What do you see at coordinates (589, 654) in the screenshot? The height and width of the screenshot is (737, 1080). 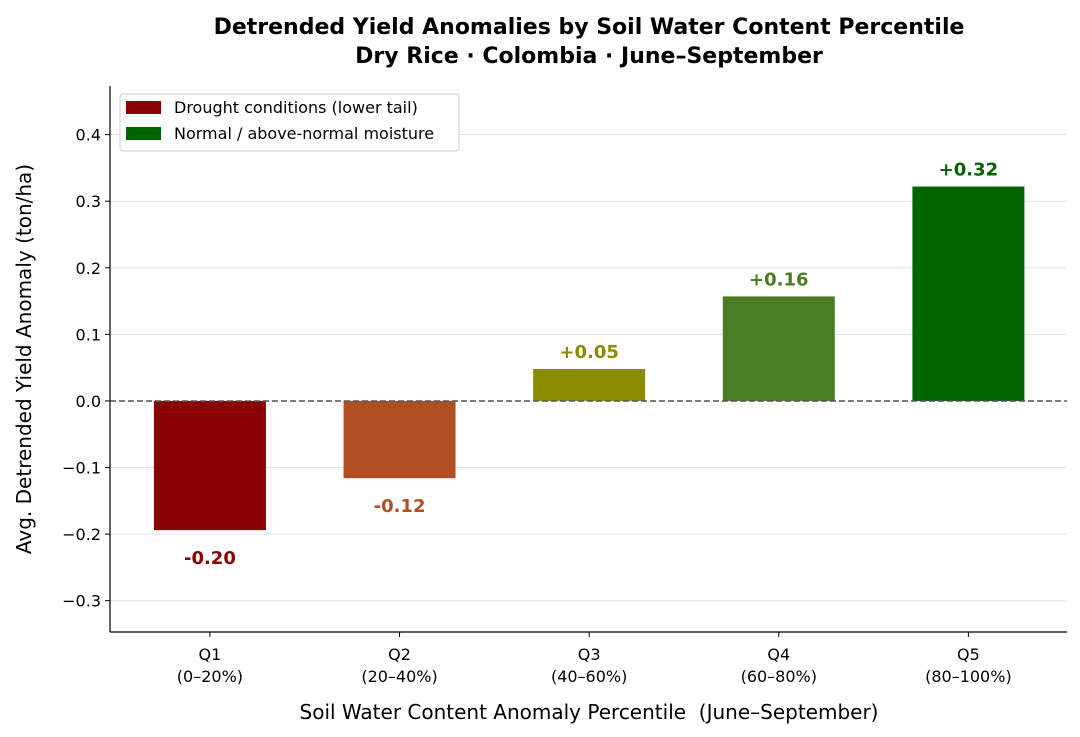 I see `x-tick-label: Q3` at bounding box center [589, 654].